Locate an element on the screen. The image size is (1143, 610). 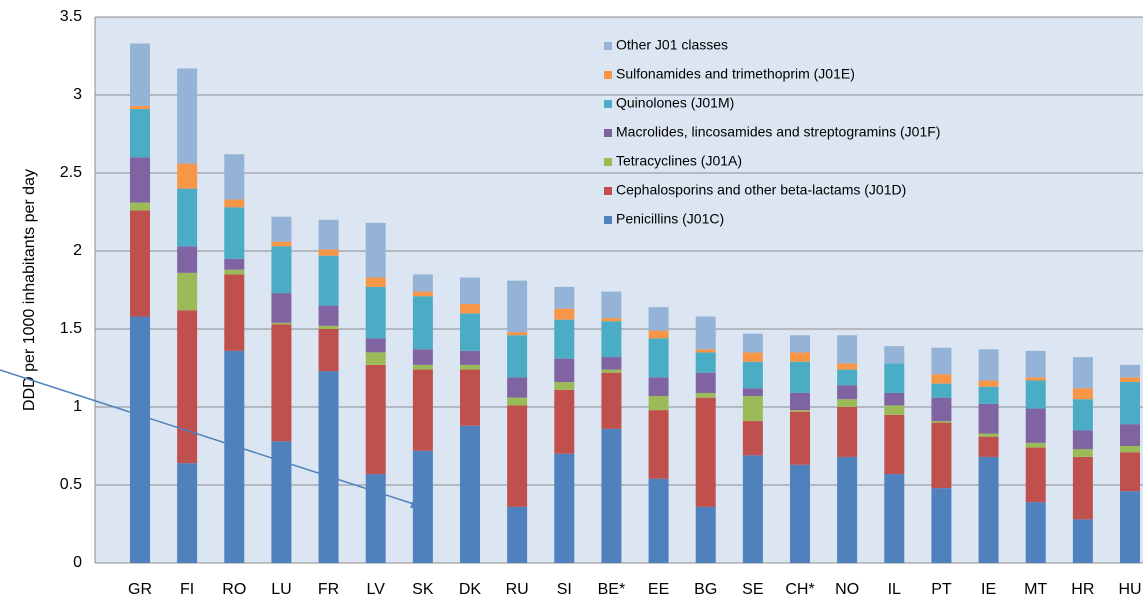
x-tick-label: LV is located at coordinates (376, 589).